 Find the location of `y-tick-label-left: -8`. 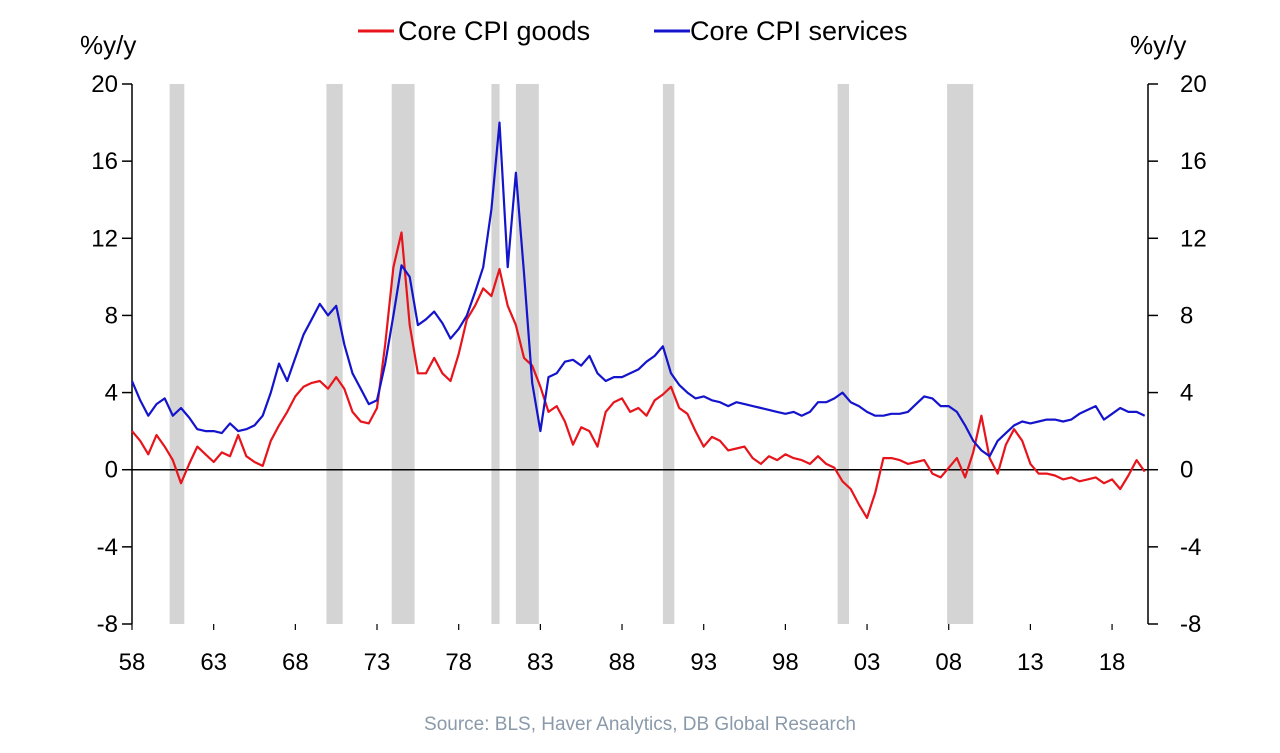

y-tick-label-left: -8 is located at coordinates (107, 624).